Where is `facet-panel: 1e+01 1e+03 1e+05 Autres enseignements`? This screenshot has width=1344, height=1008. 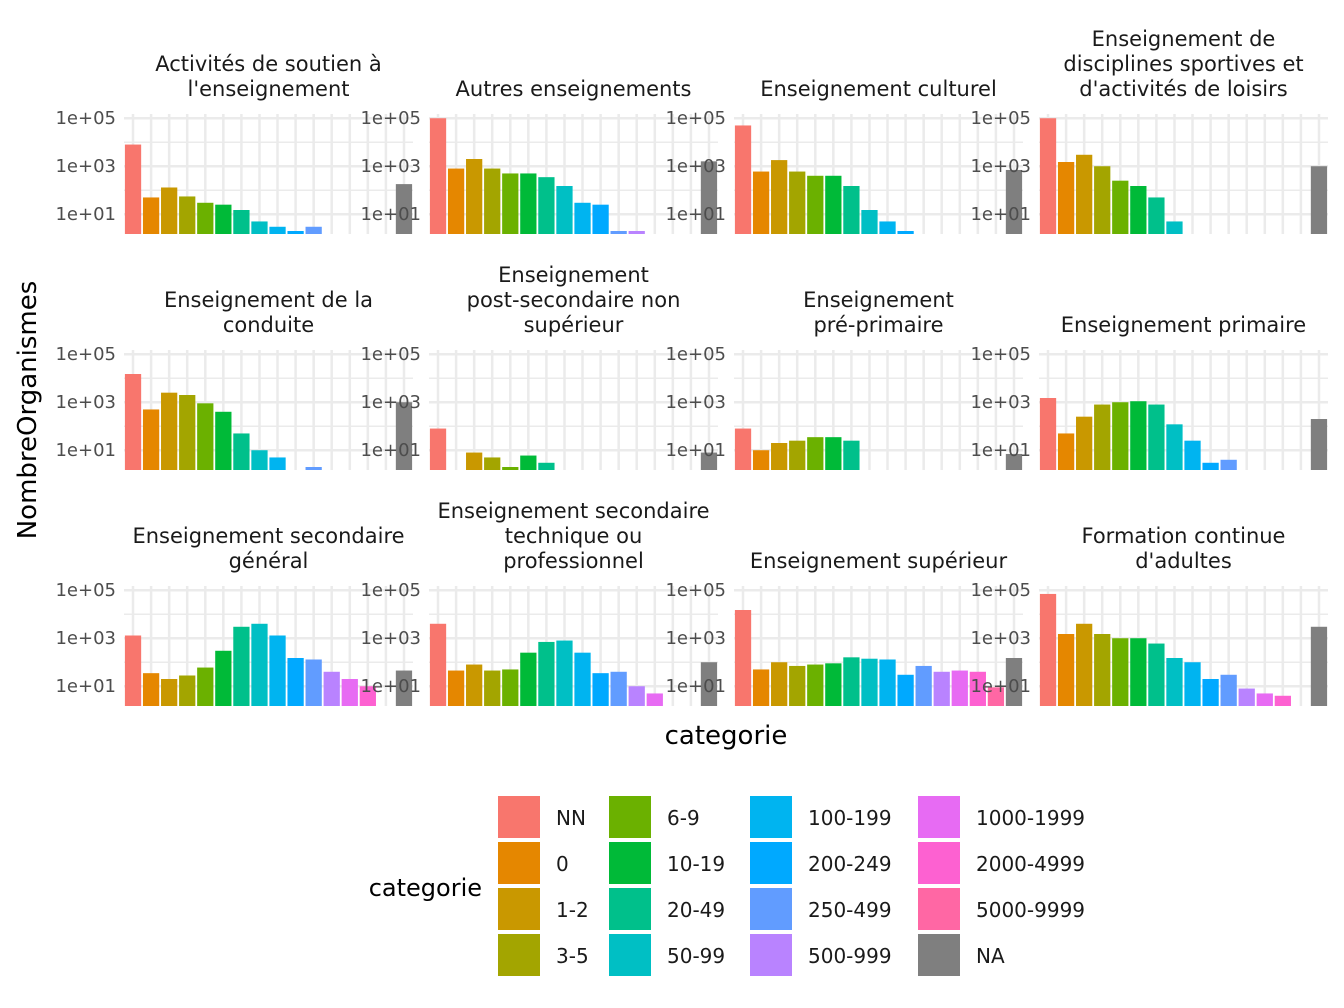 facet-panel: 1e+01 1e+03 1e+05 Autres enseignements is located at coordinates (539, 155).